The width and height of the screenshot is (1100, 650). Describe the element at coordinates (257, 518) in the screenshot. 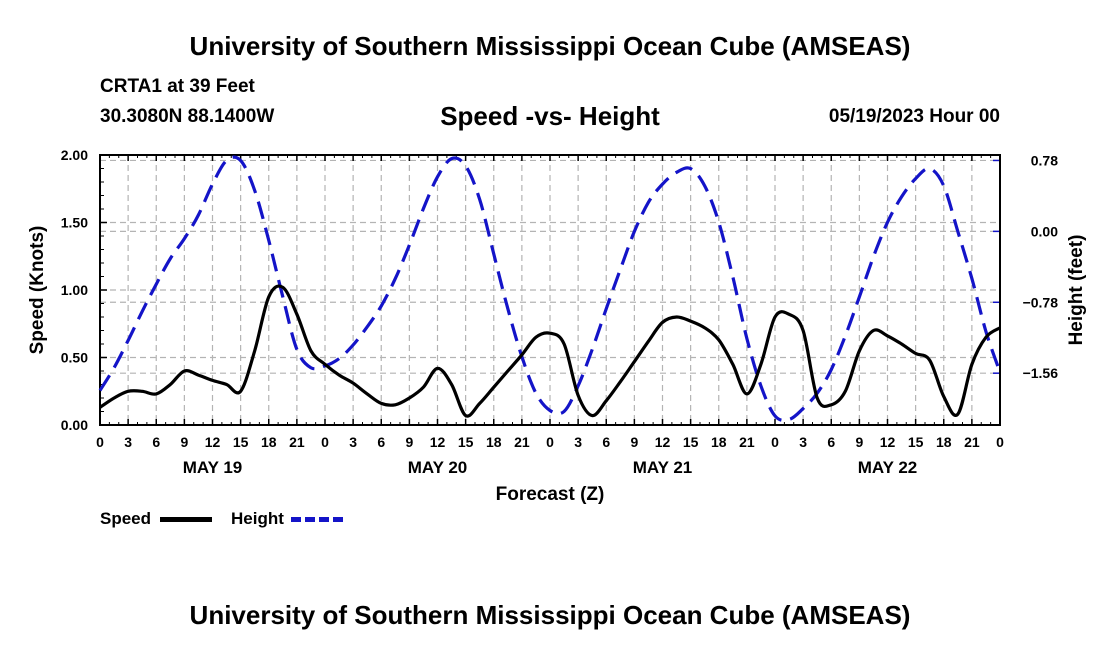

I see `legend-height-label: Height` at that location.